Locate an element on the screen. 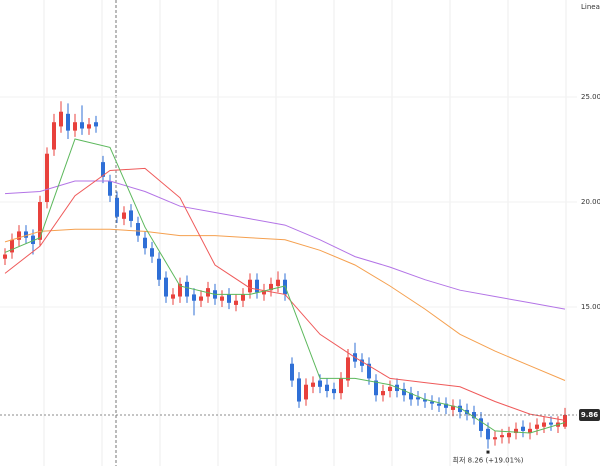 This screenshot has height=466, width=600. scale-label: Linear is located at coordinates (590, 7).